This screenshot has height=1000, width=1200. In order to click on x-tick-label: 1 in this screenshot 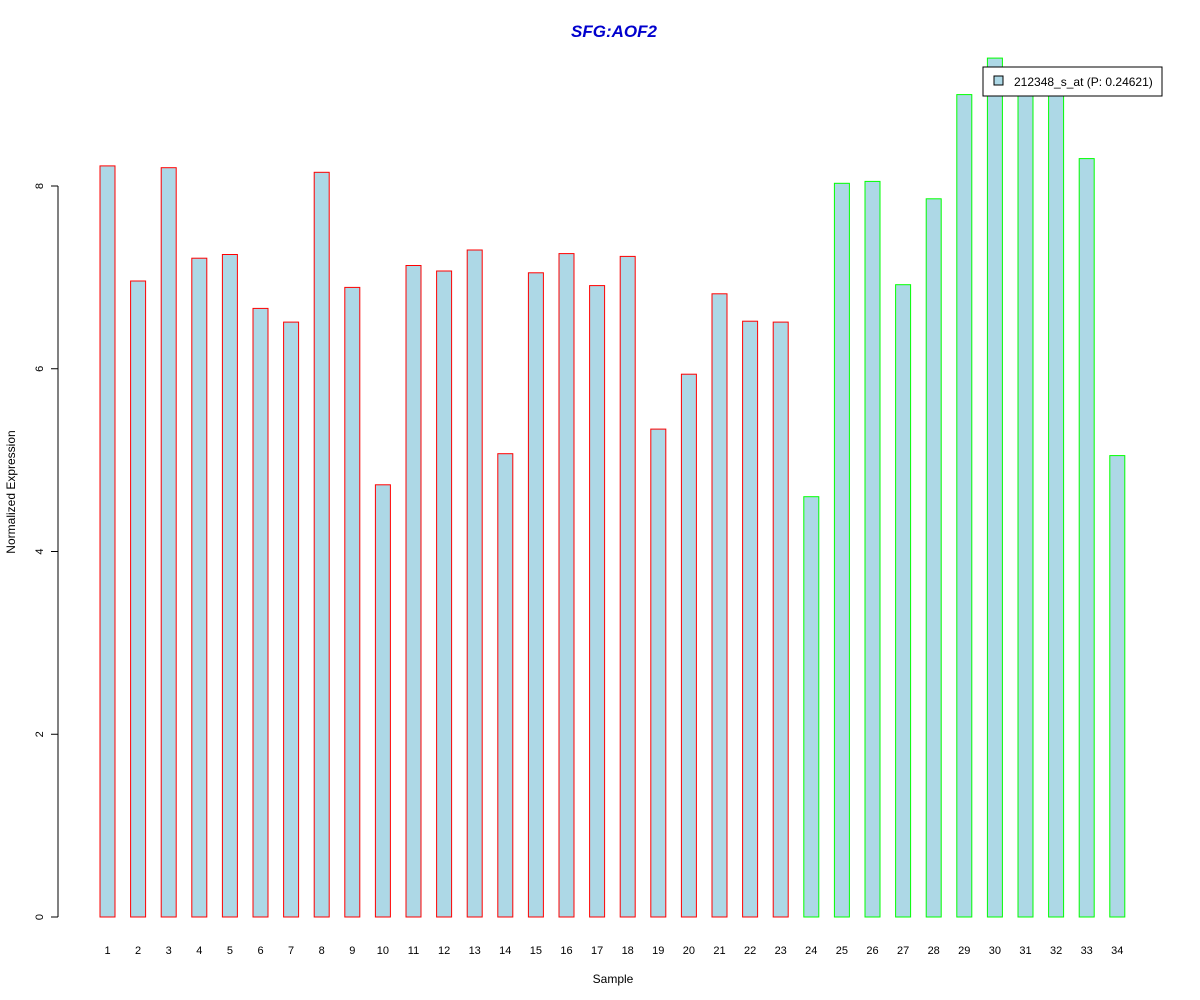, I will do `click(107, 951)`.